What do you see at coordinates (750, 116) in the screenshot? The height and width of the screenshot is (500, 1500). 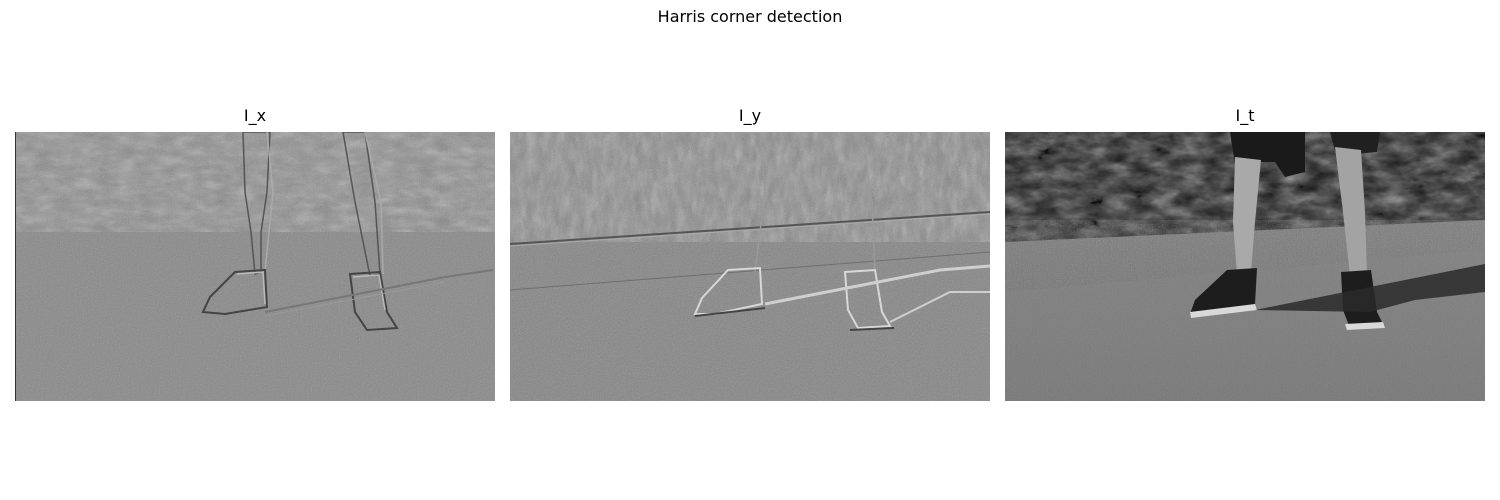 I see `panel-title-iy: I_y` at bounding box center [750, 116].